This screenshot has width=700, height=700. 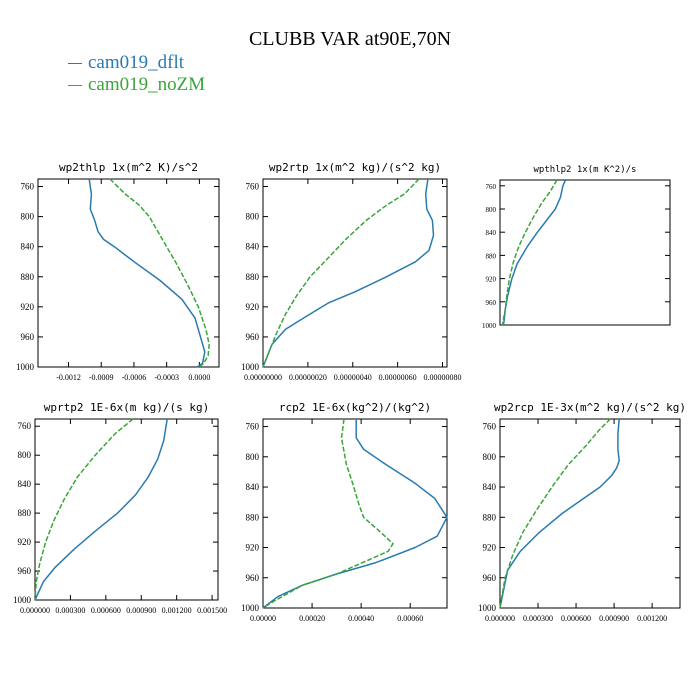 I want to click on legend-label-nozm: cam019_noZM, so click(x=147, y=84).